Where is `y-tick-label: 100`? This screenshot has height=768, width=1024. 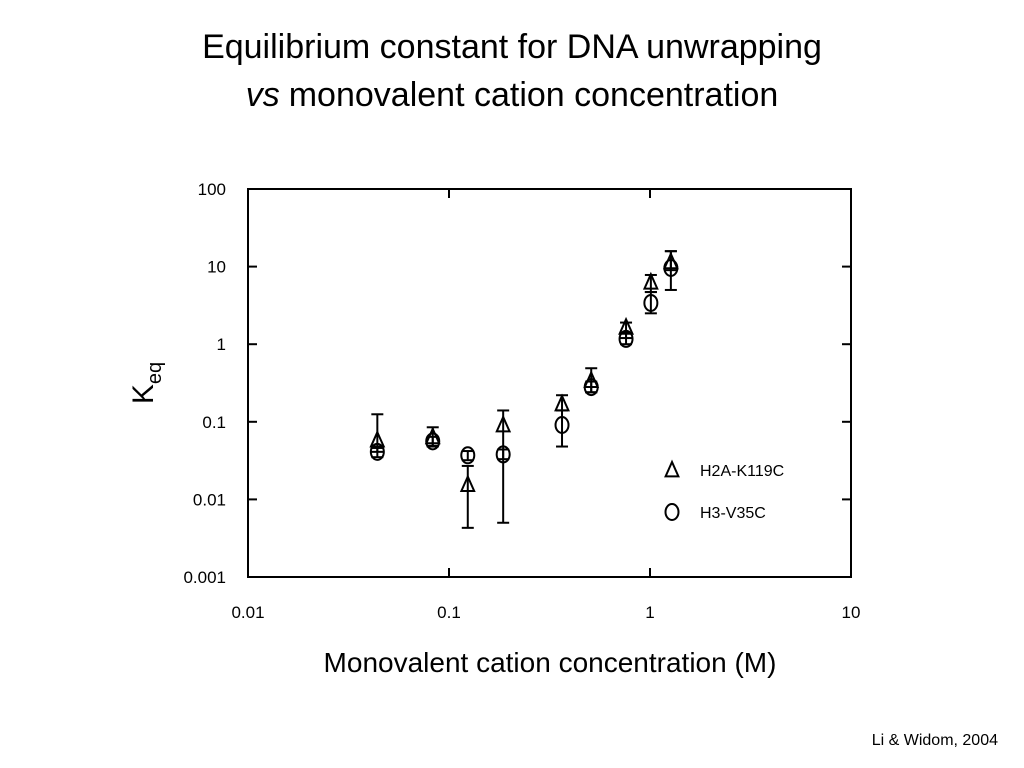 y-tick-label: 100 is located at coordinates (212, 189).